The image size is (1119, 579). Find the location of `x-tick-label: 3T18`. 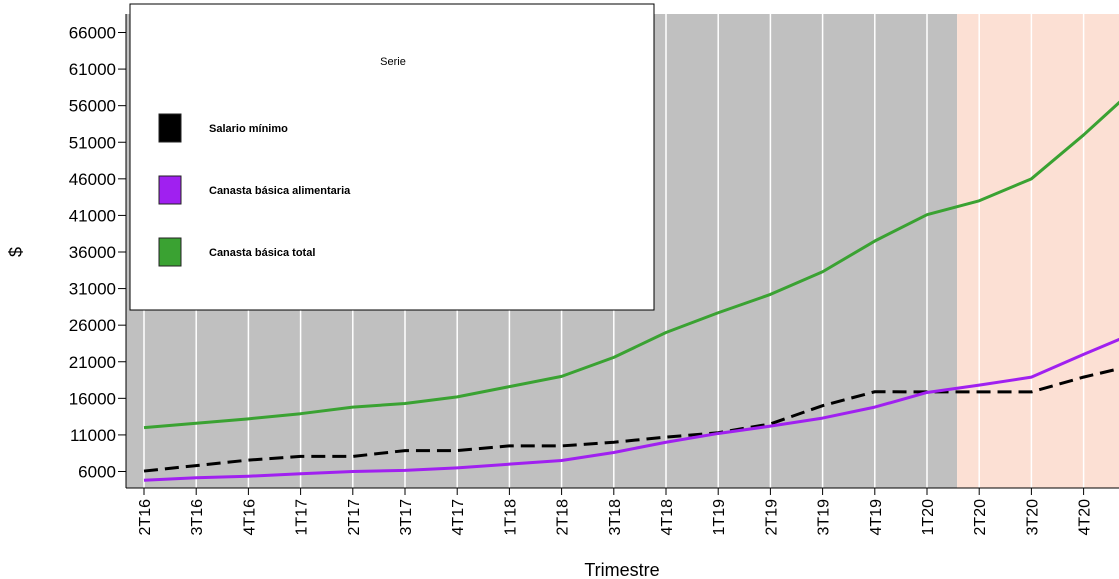

x-tick-label: 3T18 is located at coordinates (615, 517).